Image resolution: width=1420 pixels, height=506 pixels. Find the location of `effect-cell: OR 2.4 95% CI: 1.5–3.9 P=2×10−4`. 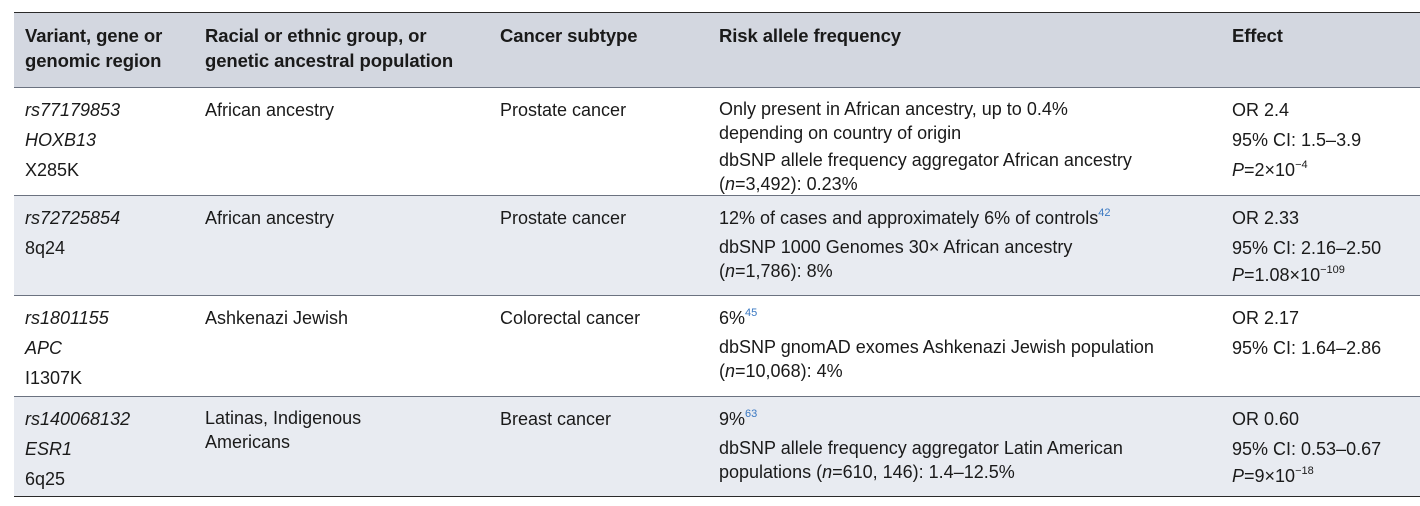

effect-cell: OR 2.4 95% CI: 1.5–3.9 P=2×10−4 is located at coordinates (1297, 140).